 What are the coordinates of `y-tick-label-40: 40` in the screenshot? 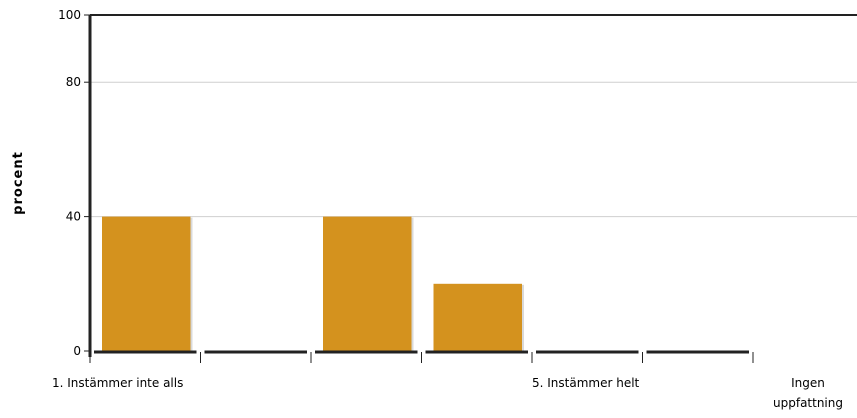 It's located at (73, 217).